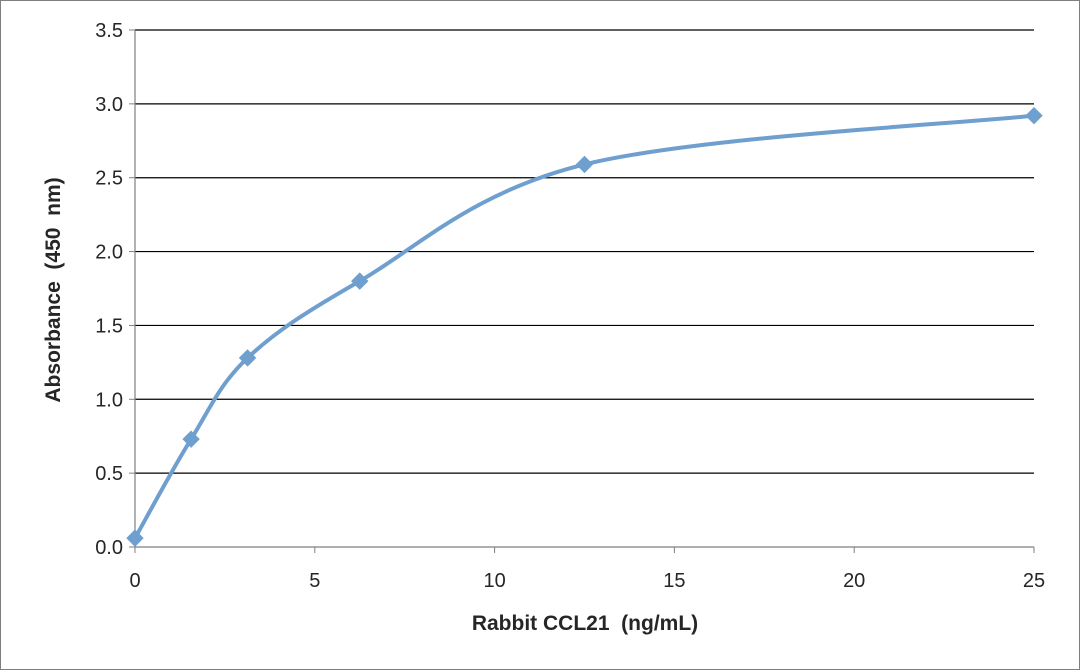 The height and width of the screenshot is (670, 1080). I want to click on x-axis-tick-labels: 0 5 10 15 20 25, so click(587, 581).